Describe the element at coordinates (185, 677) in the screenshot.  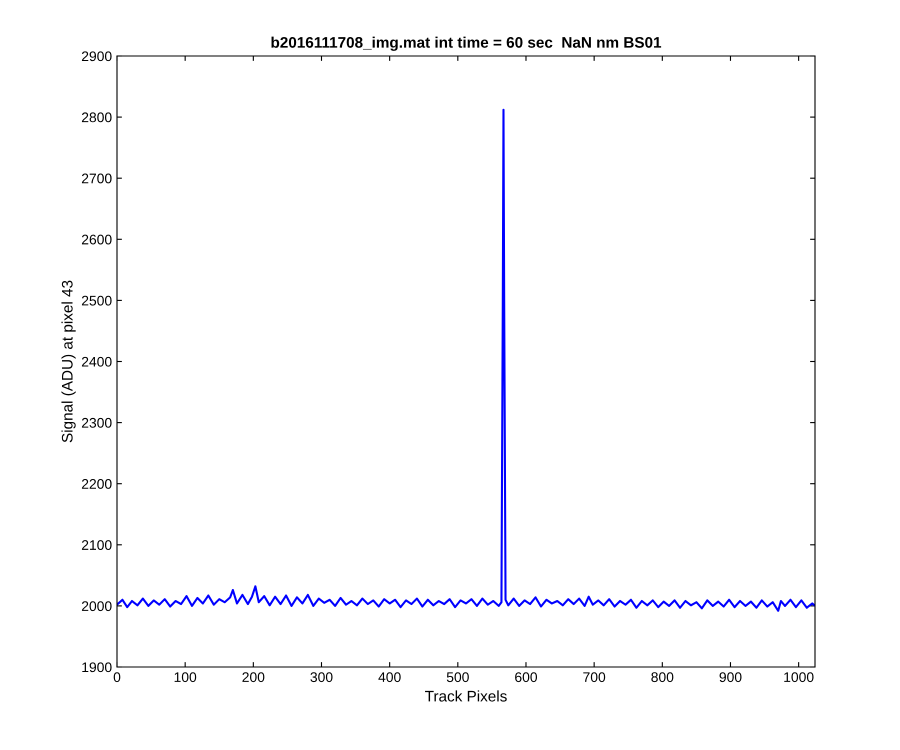
I see `x-tick-label: 100` at that location.